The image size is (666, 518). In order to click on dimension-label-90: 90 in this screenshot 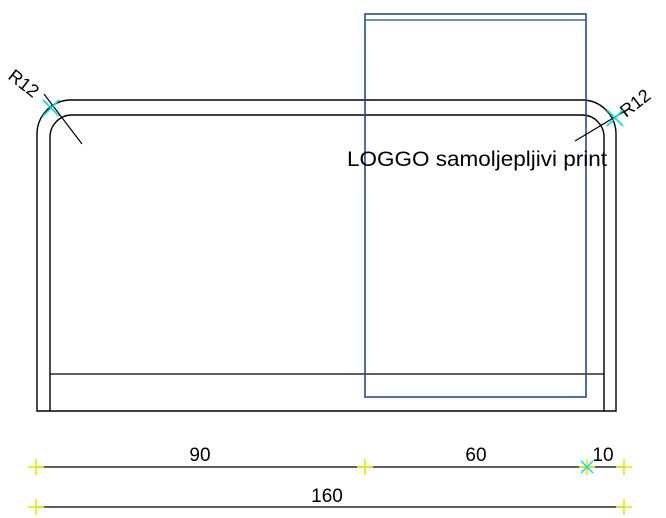, I will do `click(199, 455)`.